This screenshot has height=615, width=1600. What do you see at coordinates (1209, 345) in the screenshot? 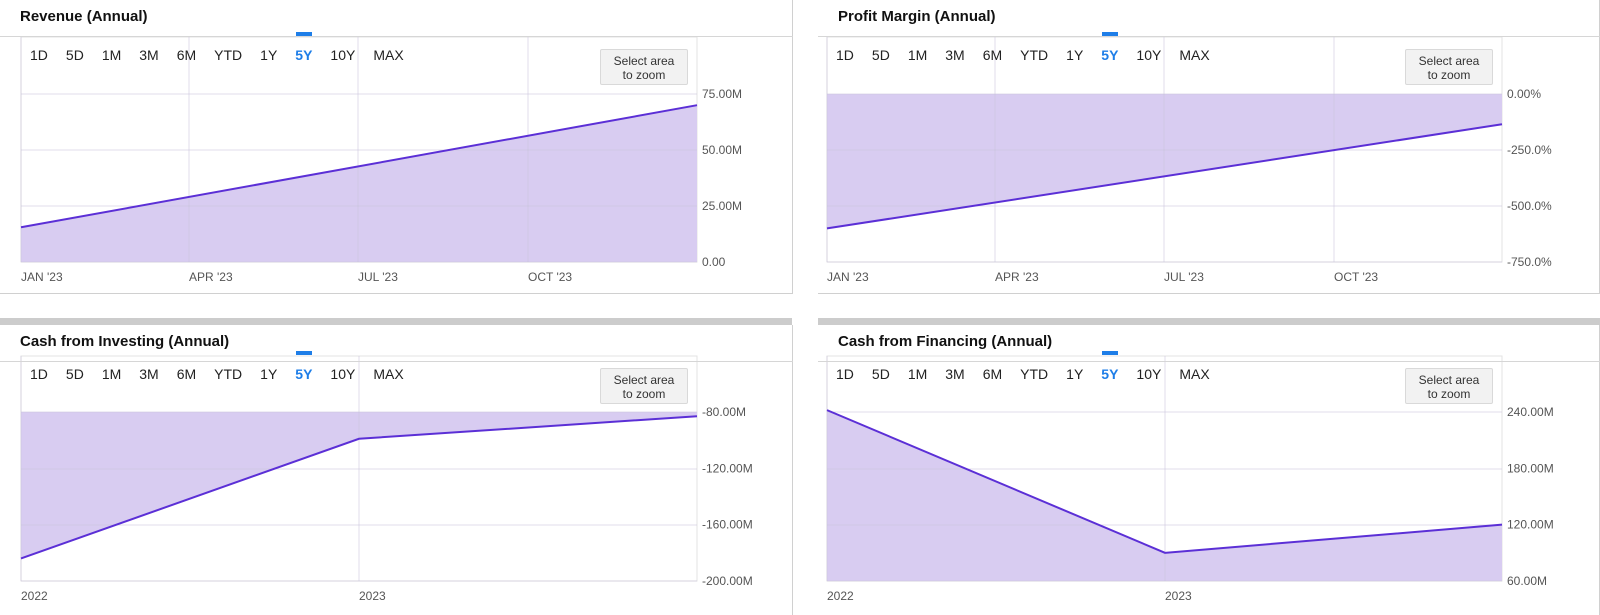
I see `chart-header: Cash from Financing (Annual)` at bounding box center [1209, 345].